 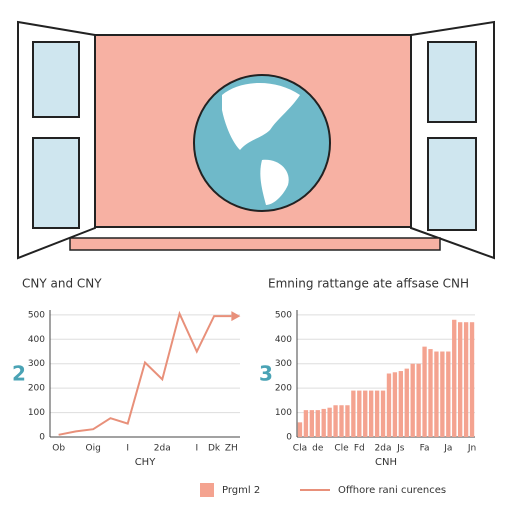 I want to click on chart-title: CNY and CNY, so click(x=62, y=284).